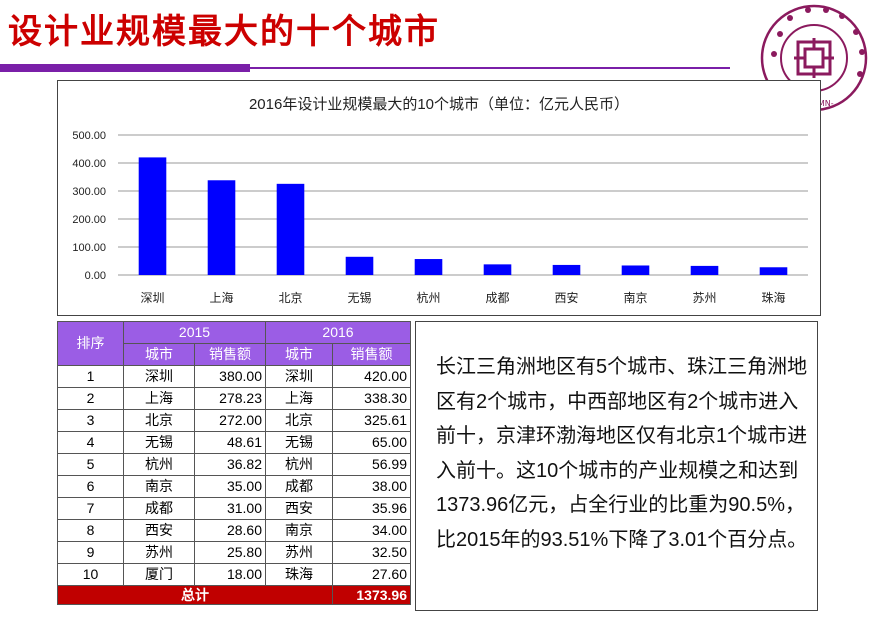 The width and height of the screenshot is (876, 618). What do you see at coordinates (90, 398) in the screenshot?
I see `rank-cell: 2` at bounding box center [90, 398].